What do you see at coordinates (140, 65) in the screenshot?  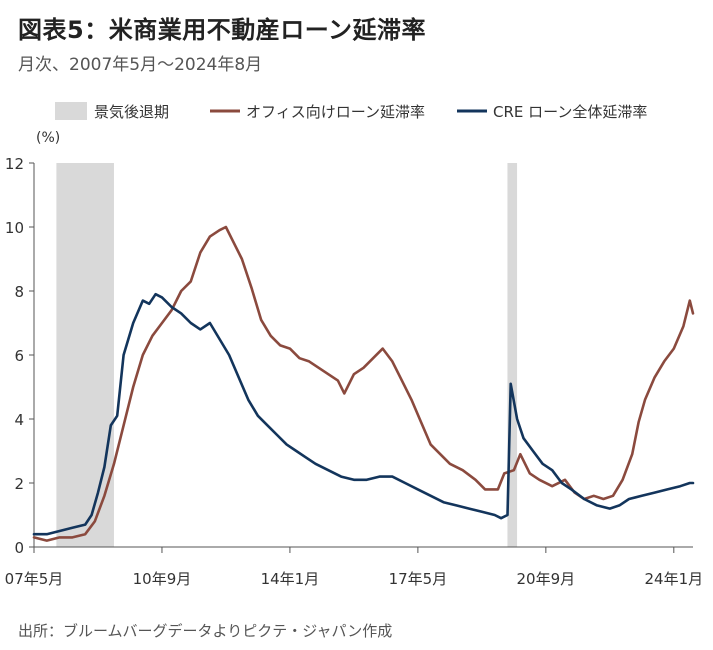 I see `chart-subtitle: 月次、2007年5月～2024年8月` at bounding box center [140, 65].